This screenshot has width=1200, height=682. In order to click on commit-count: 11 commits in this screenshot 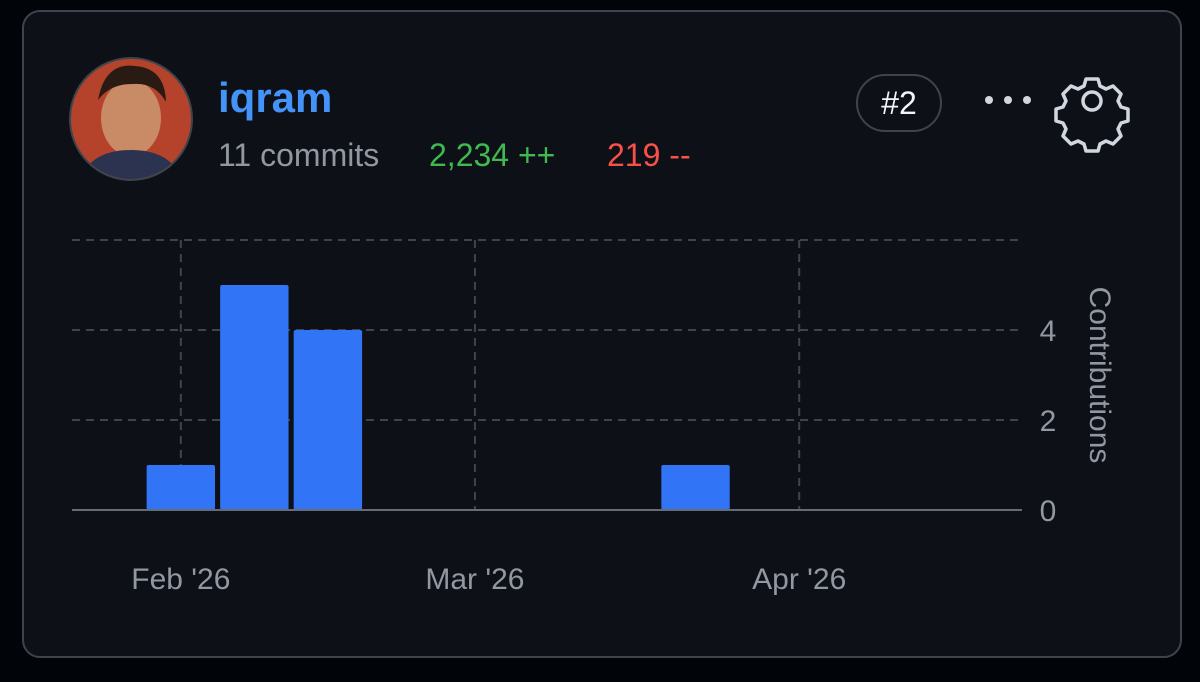, I will do `click(298, 155)`.